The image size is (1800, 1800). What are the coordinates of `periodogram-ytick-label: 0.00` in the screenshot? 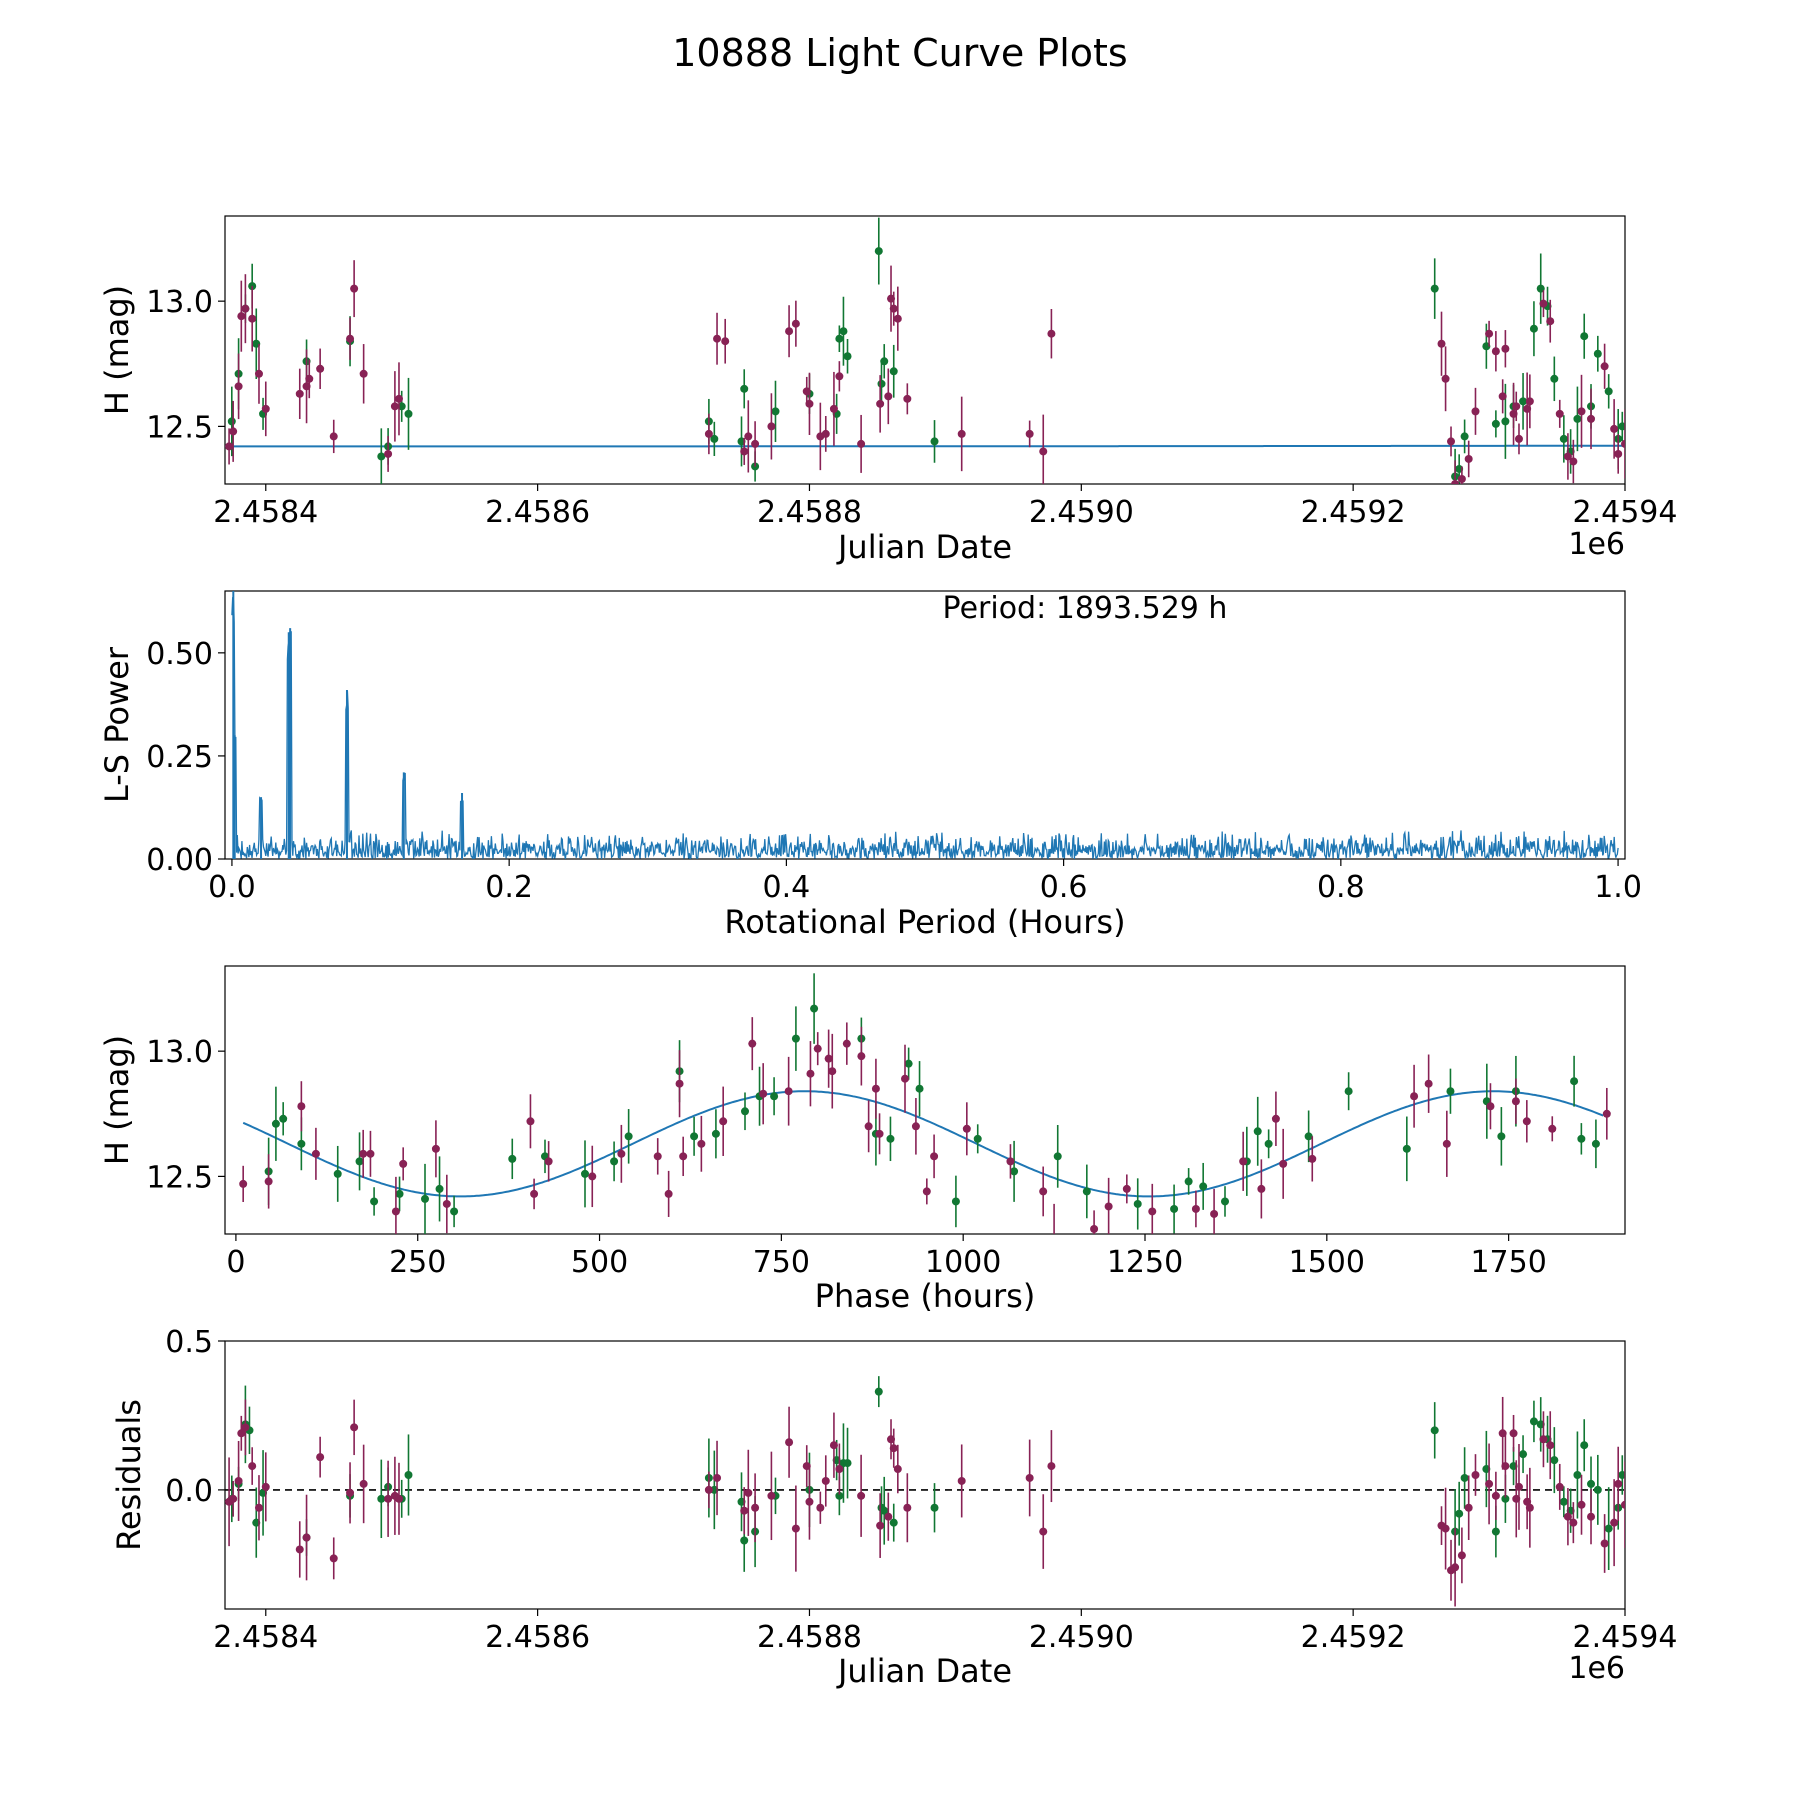 It's located at (179, 860).